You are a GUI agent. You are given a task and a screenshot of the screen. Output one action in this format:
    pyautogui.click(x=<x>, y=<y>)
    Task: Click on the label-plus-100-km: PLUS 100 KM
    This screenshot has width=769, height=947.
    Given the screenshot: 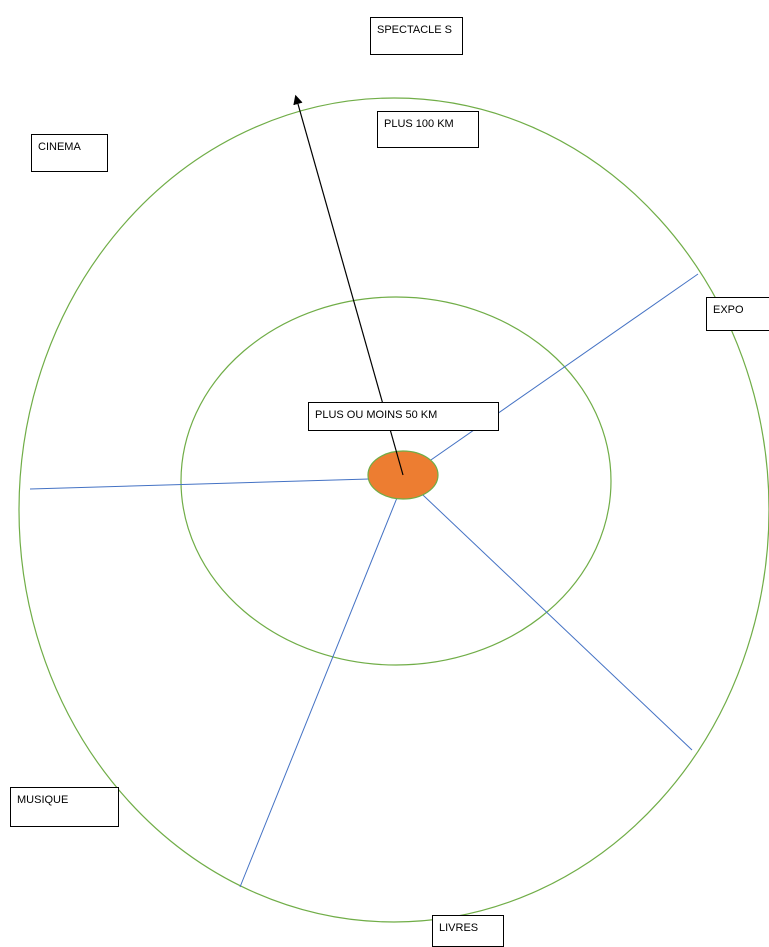 What is the action you would take?
    pyautogui.click(x=428, y=129)
    